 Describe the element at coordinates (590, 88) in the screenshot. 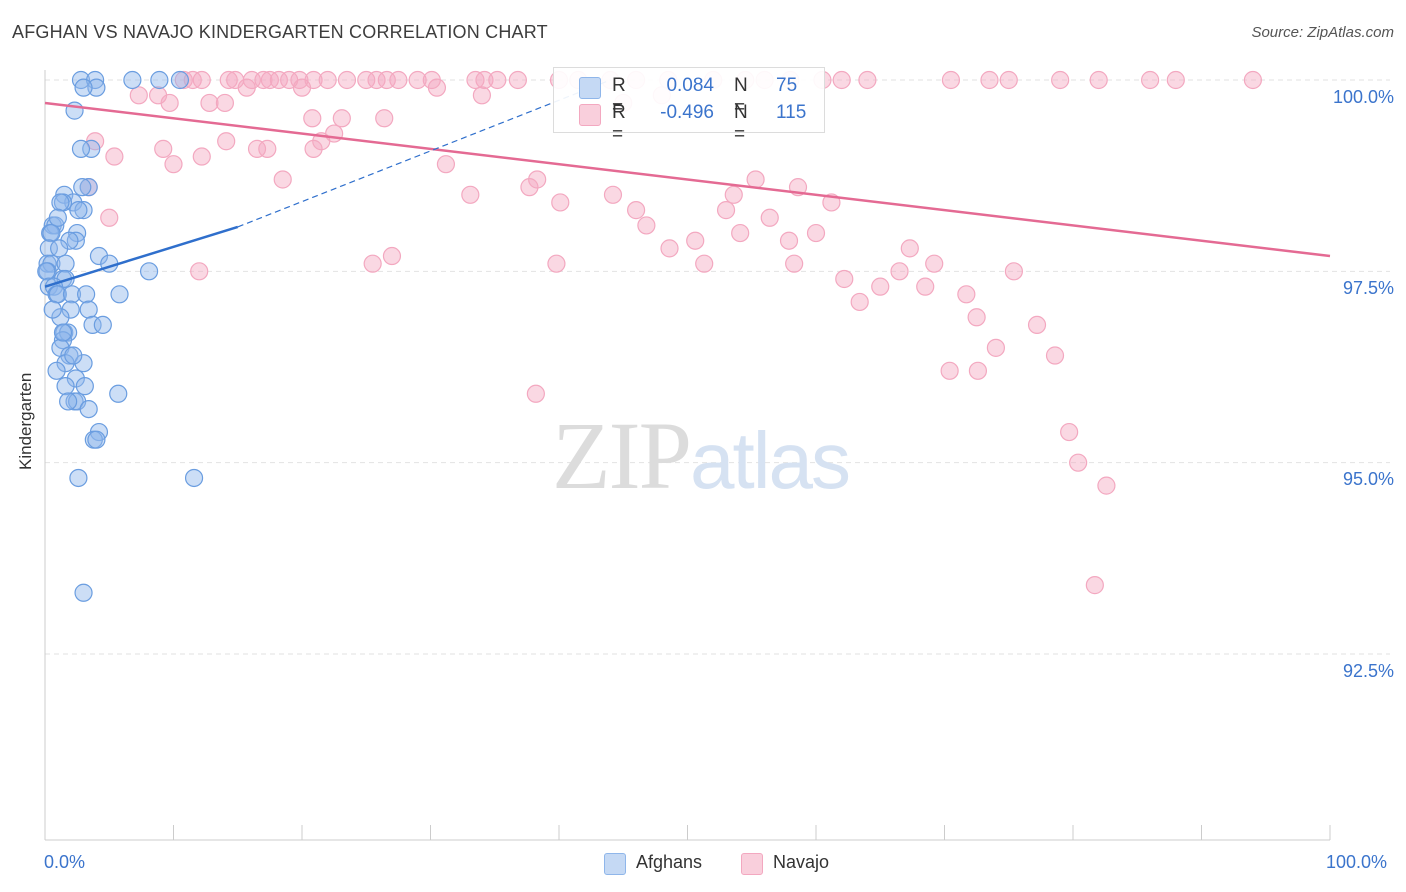

I see `afghans-swatch` at that location.